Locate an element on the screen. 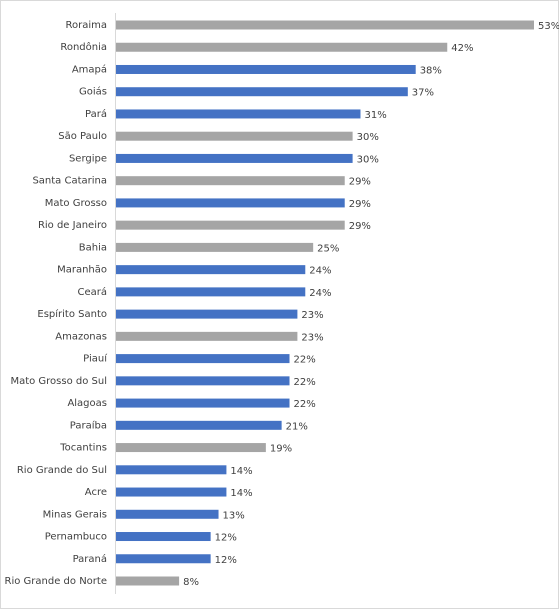 This screenshot has width=559, height=609. value-label: 42% is located at coordinates (462, 48).